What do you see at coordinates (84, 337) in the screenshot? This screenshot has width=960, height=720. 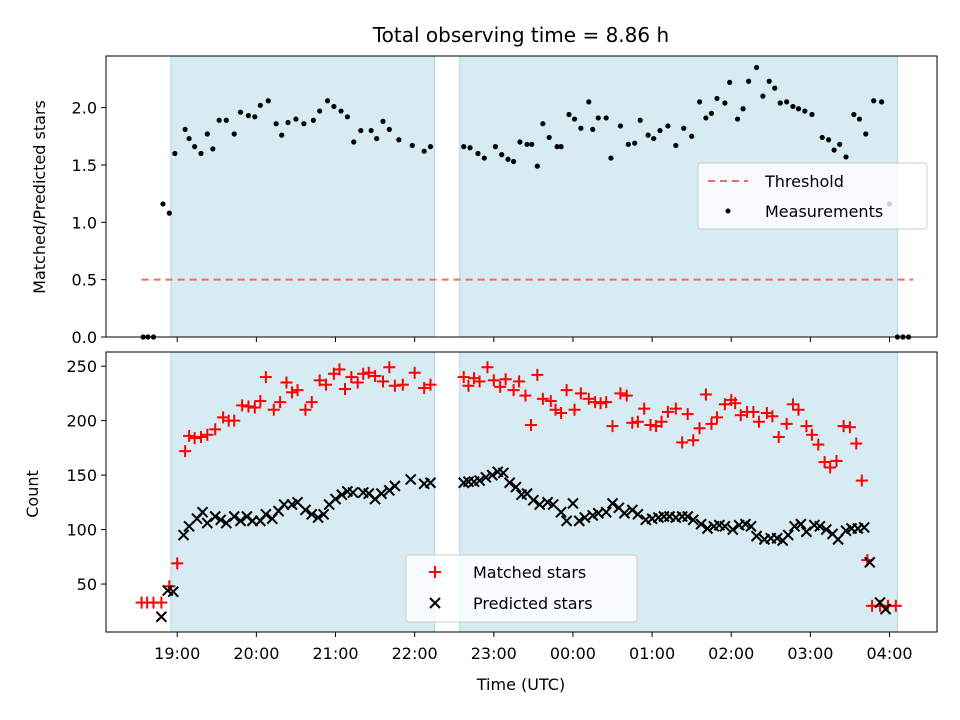 I see `ratio-ytick-label: 0.0` at bounding box center [84, 337].